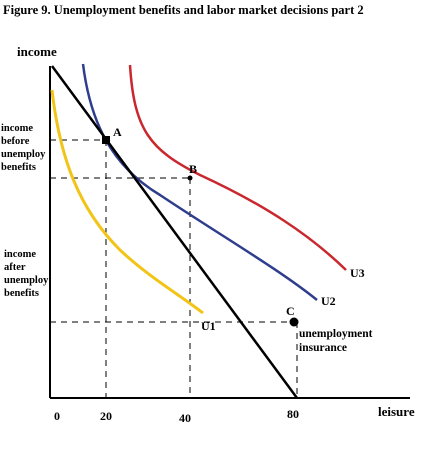 The image size is (421, 451). Describe the element at coordinates (106, 416) in the screenshot. I see `x-tick-20: 20` at that location.